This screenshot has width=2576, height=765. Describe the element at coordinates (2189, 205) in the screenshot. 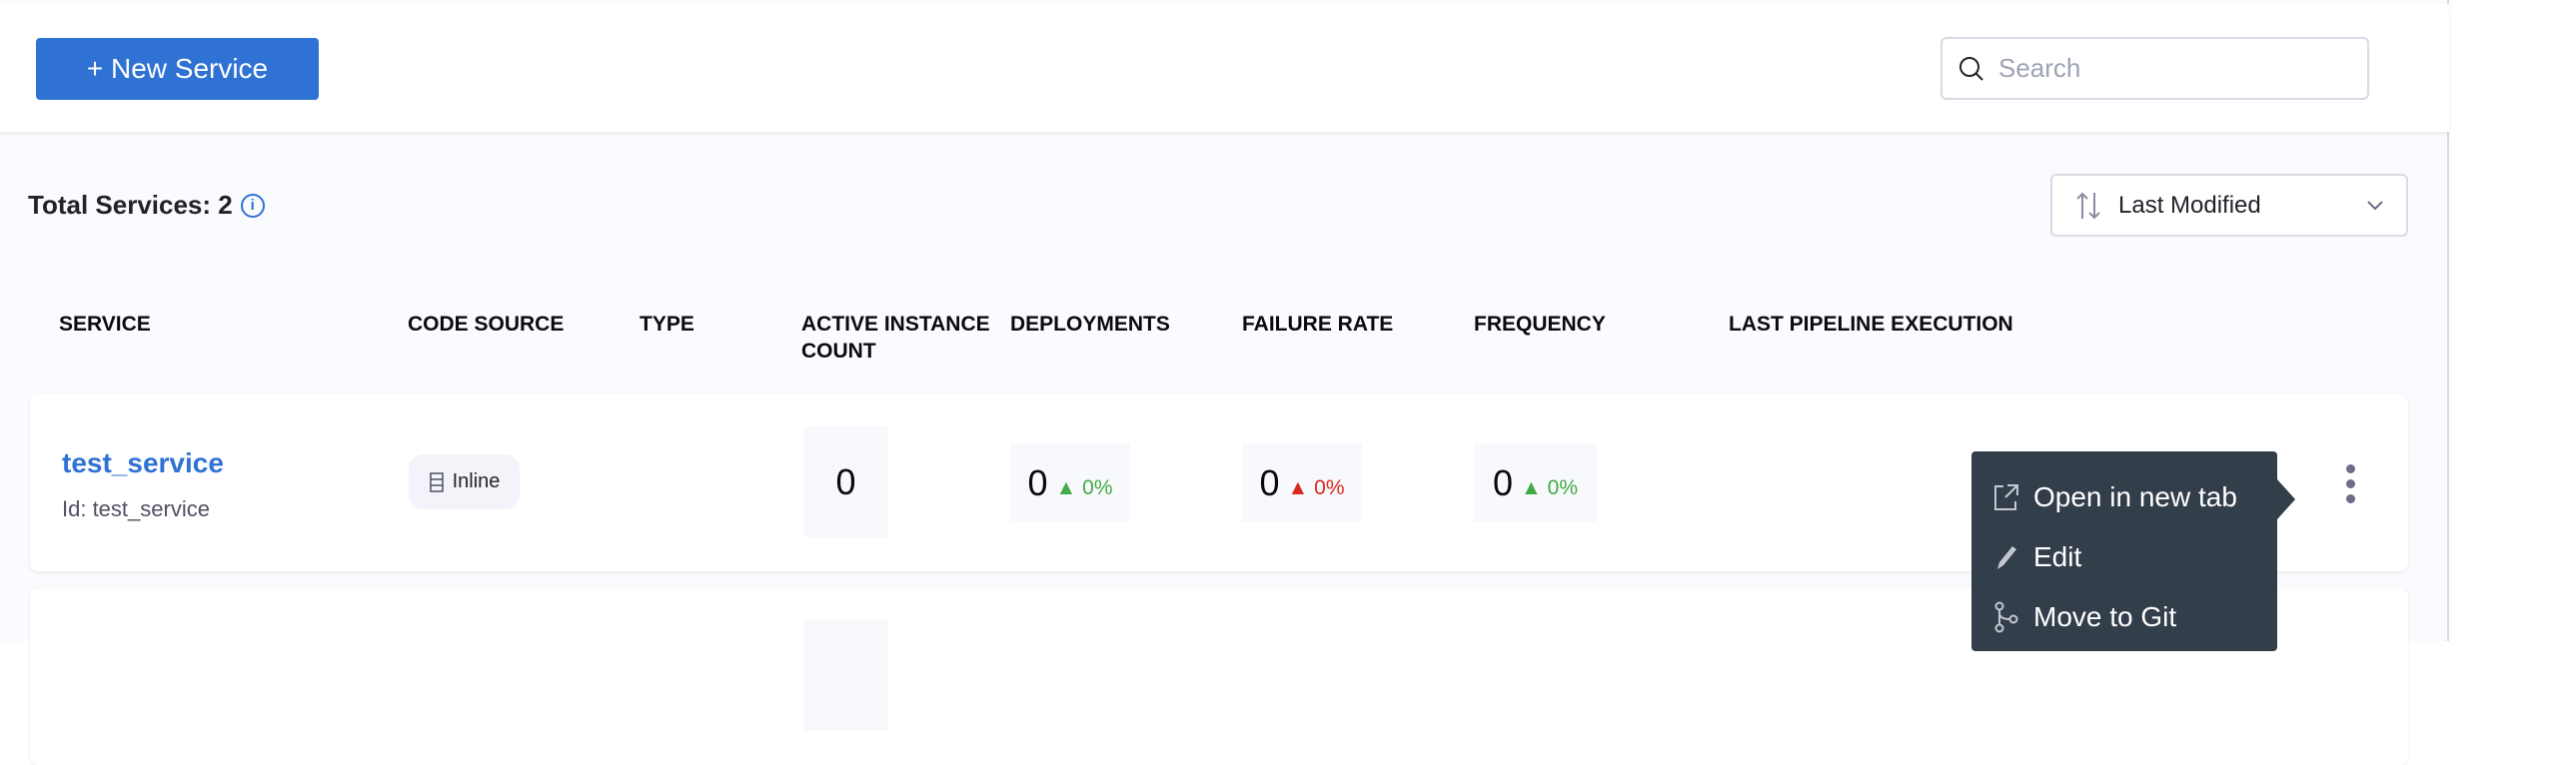

I see `sort-selected: Last Modified` at that location.